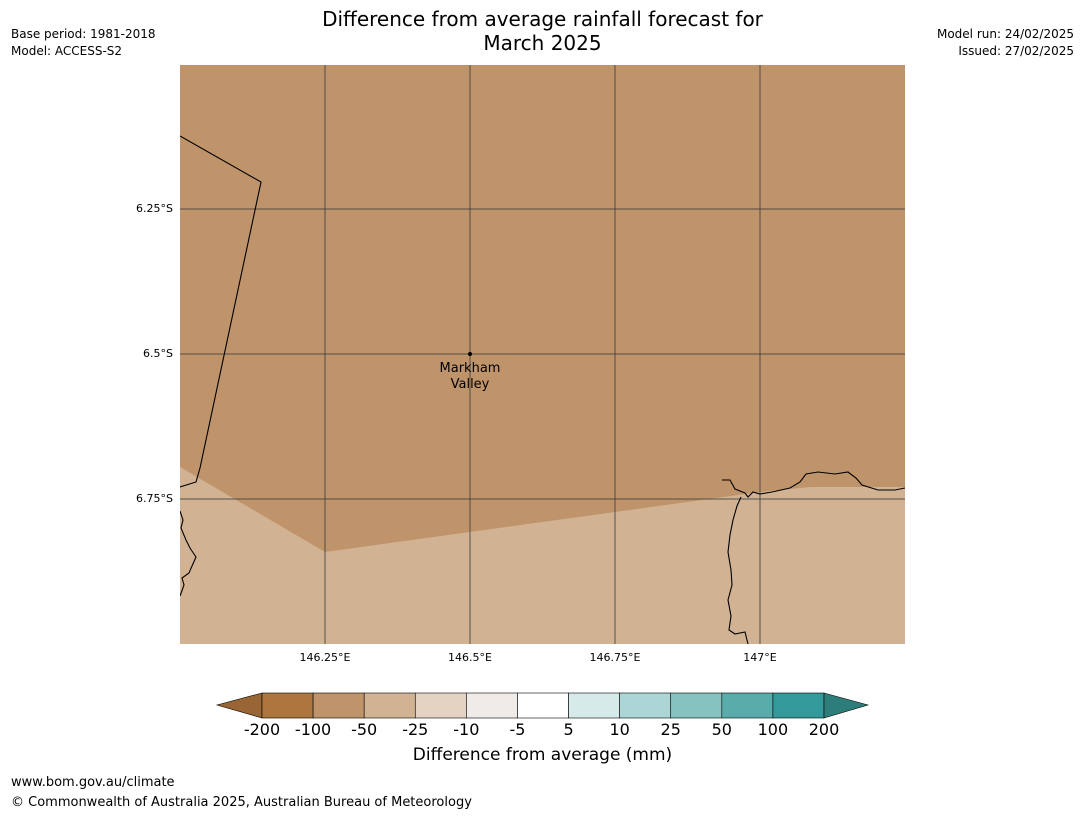 The image size is (1085, 816). Describe the element at coordinates (154, 498) in the screenshot. I see `lat-label-6-75: 6.75°S` at that location.